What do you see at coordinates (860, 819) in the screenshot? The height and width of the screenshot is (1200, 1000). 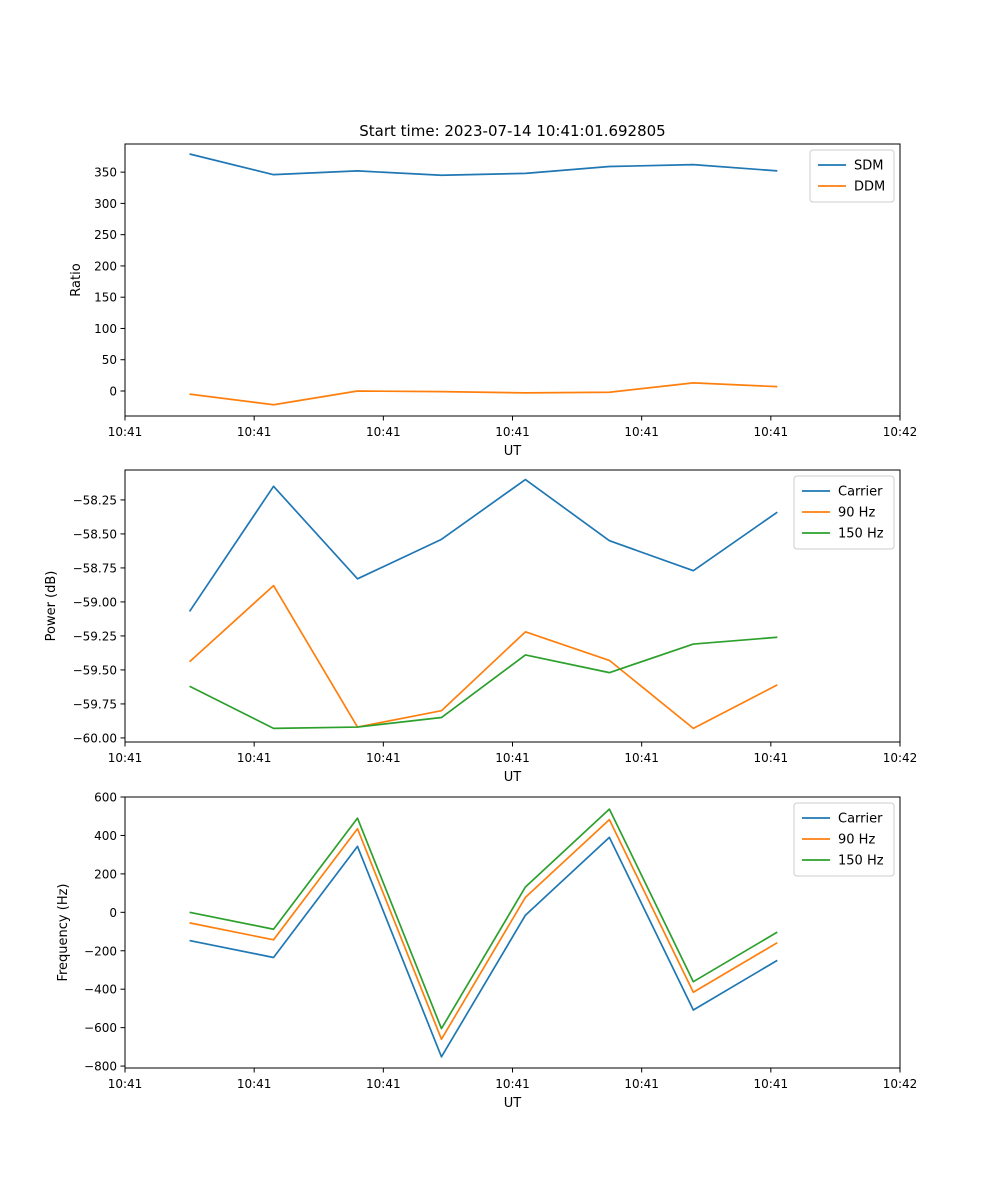 I see `frequency-legend-label-carrier: Carrier` at bounding box center [860, 819].